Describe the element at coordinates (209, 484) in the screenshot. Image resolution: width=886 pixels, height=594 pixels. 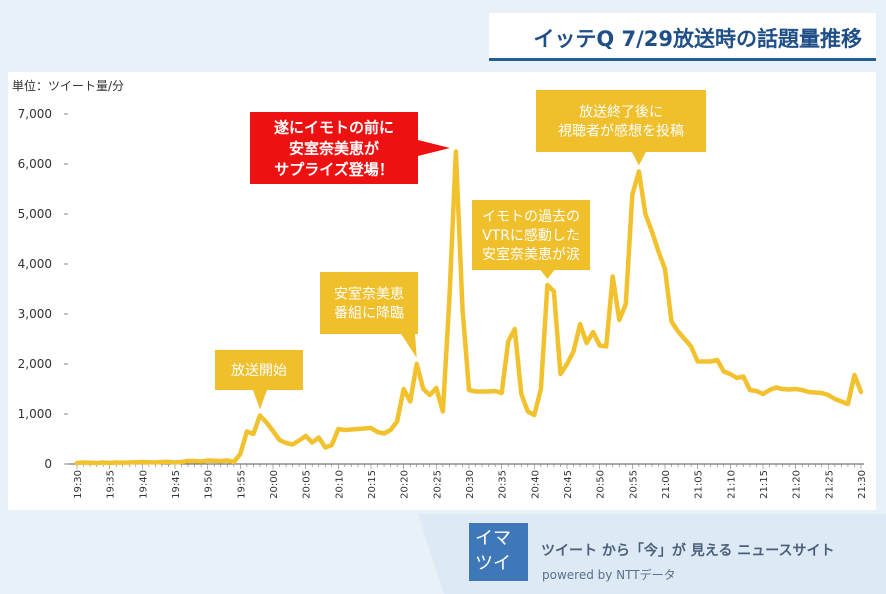
I see `x-tick-label: 19:50` at that location.